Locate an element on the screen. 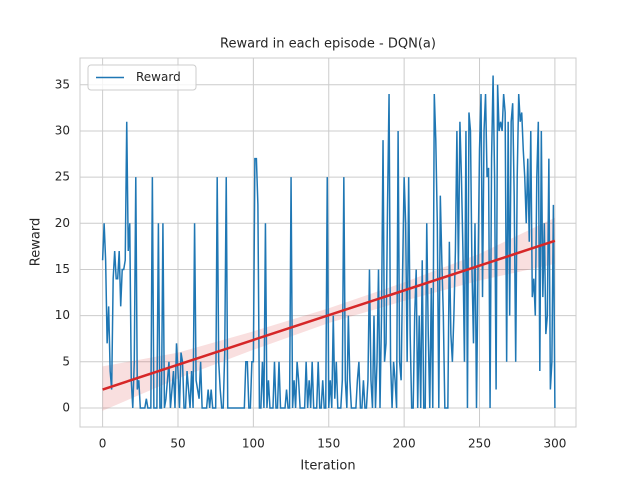 The height and width of the screenshot is (480, 640). legend-label: Reward is located at coordinates (158, 77).